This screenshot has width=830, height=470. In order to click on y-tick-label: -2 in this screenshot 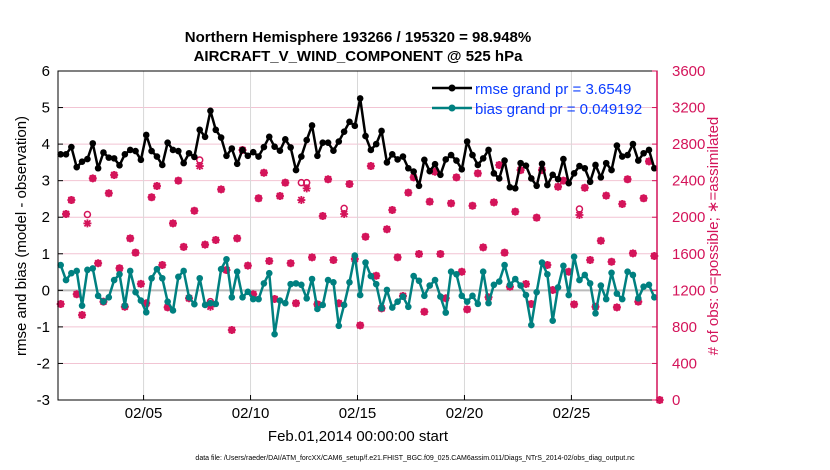, I will do `click(43, 363)`.